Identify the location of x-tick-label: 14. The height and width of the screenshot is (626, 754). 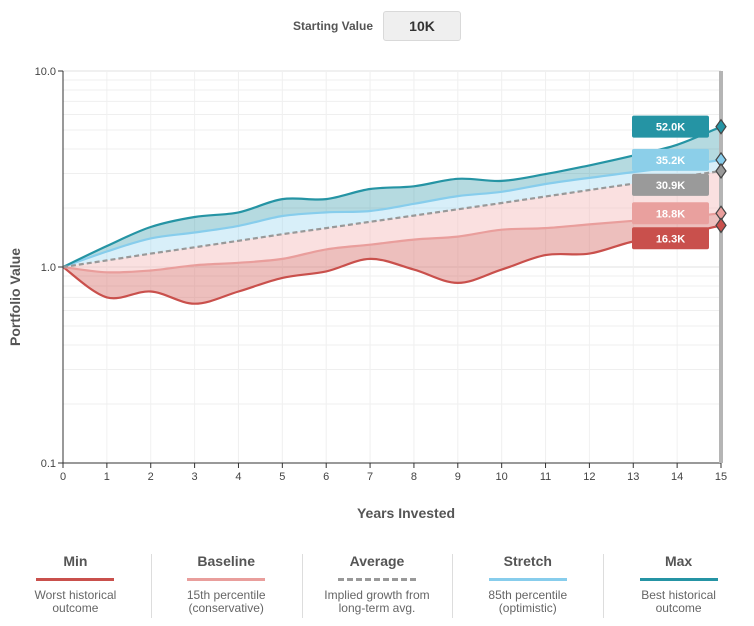
(677, 477).